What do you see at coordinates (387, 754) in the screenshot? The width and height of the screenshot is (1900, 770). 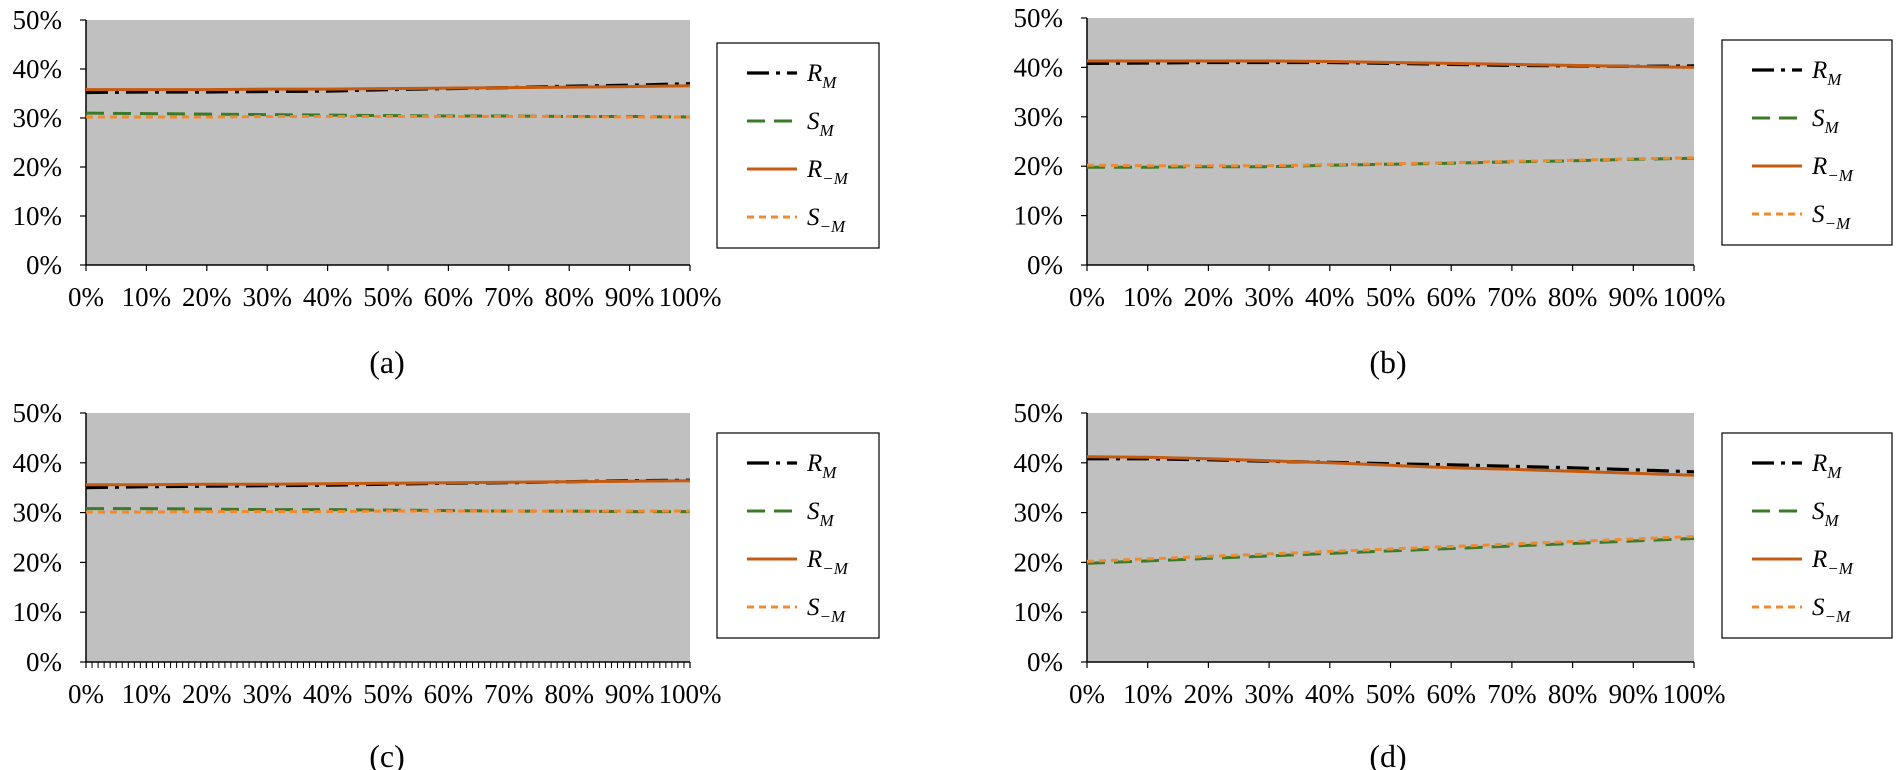 I see `caption: (c)` at bounding box center [387, 754].